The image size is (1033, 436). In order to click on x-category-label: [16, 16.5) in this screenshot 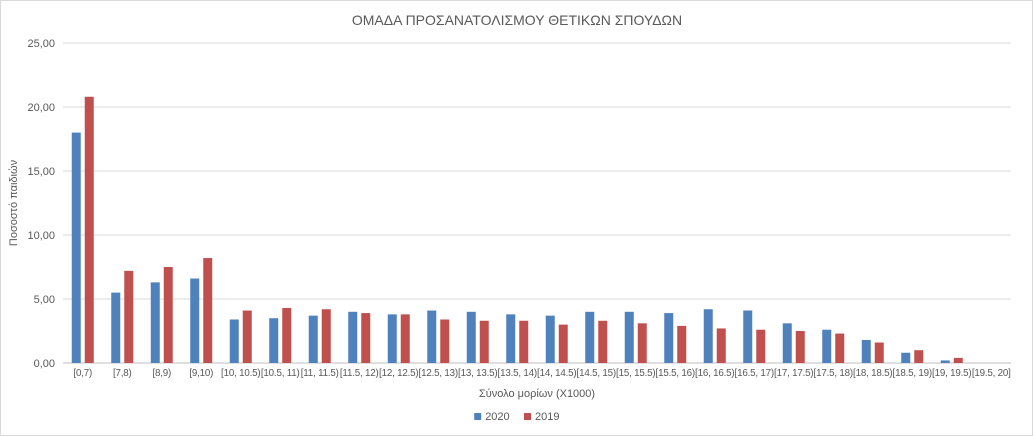, I will do `click(714, 373)`.